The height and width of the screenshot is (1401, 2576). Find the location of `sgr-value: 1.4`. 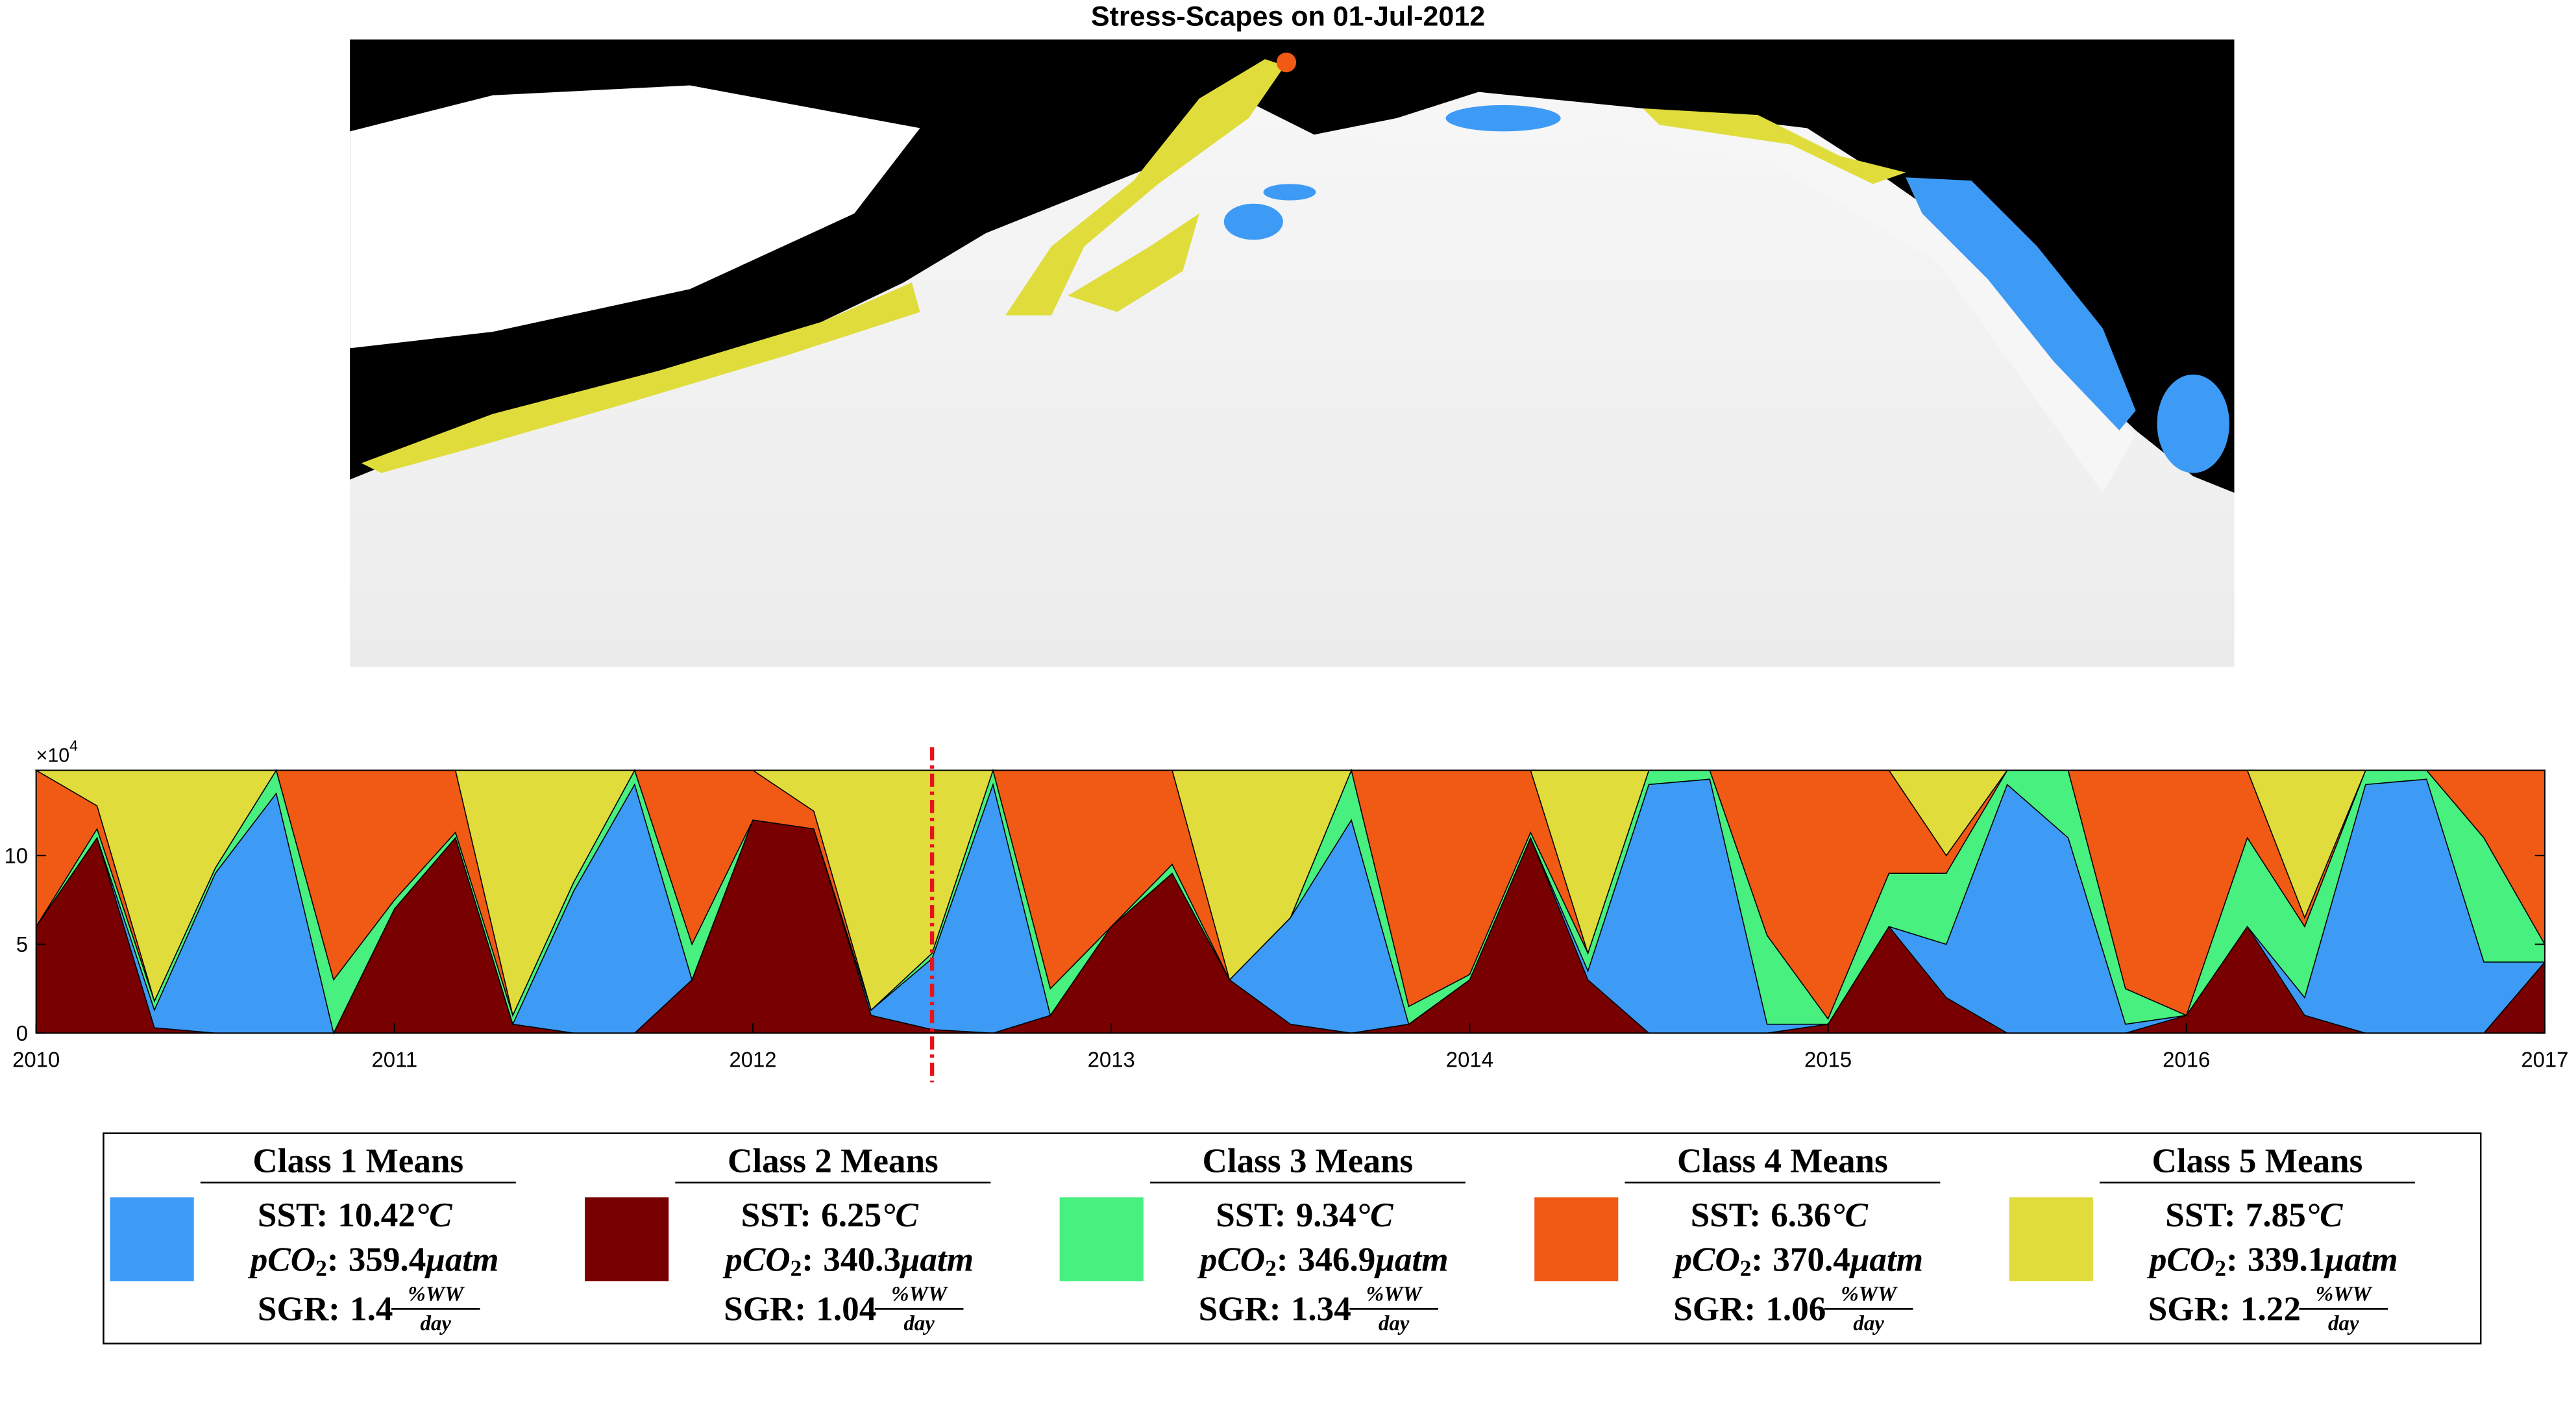

sgr-value: 1.4 is located at coordinates (371, 1309).